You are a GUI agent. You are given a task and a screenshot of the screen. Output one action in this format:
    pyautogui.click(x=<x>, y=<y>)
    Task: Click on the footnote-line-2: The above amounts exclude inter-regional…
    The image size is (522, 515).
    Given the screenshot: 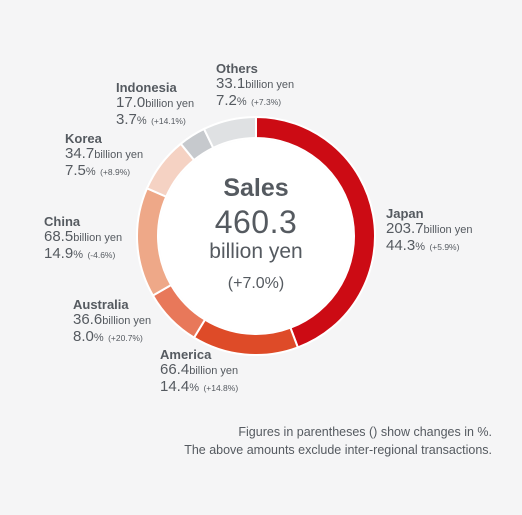 What is the action you would take?
    pyautogui.click(x=338, y=450)
    